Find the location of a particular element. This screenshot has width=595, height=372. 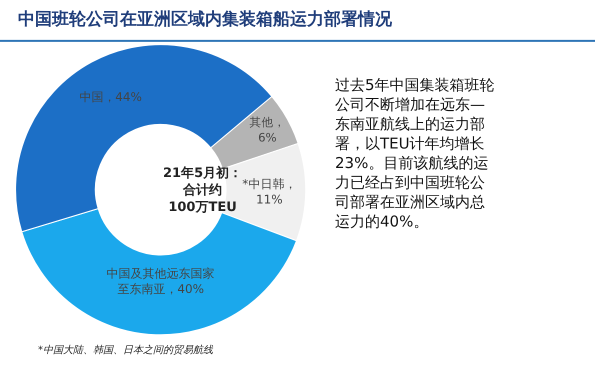

text: 过去5年中国集装箱班轮公司不断增加在远东—东南亚航线上的运力部署，以TEU计年均增长23%。目前该航线的运力已经占到中国班轮公司部署在亚洲区域内总运力的40%。 is located at coordinates (415, 153).